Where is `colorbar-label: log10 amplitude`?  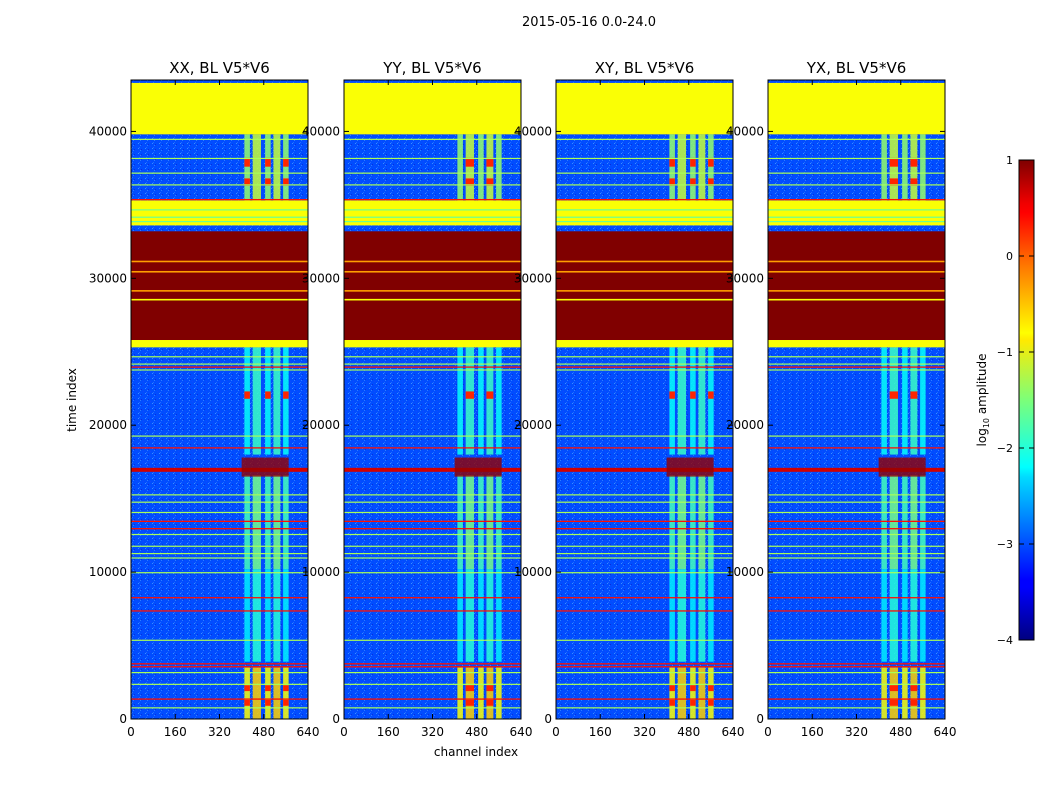
colorbar-label: log10 amplitude is located at coordinates (983, 400).